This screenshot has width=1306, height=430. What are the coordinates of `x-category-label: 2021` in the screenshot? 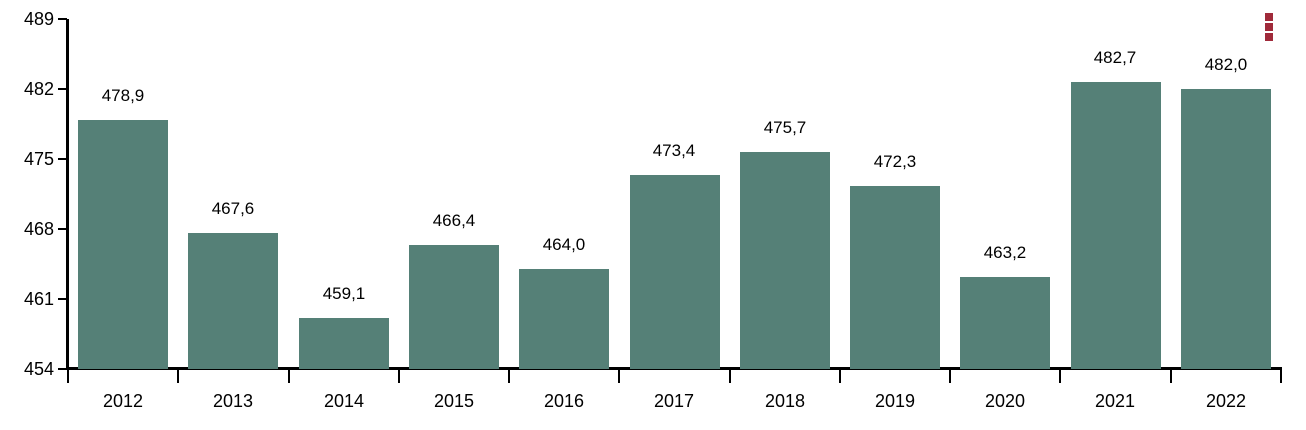 It's located at (1115, 401).